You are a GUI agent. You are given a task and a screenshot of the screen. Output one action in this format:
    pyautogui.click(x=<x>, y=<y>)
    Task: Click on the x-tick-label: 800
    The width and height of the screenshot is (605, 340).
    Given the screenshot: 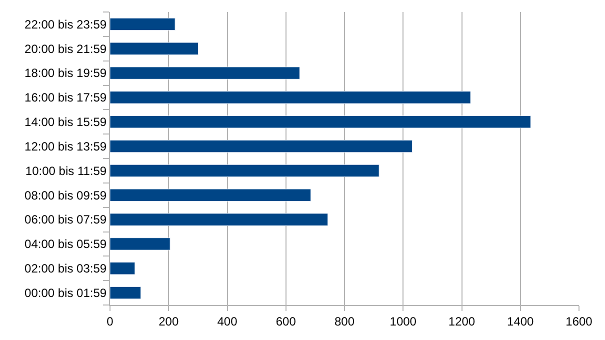 What is the action you would take?
    pyautogui.click(x=344, y=321)
    